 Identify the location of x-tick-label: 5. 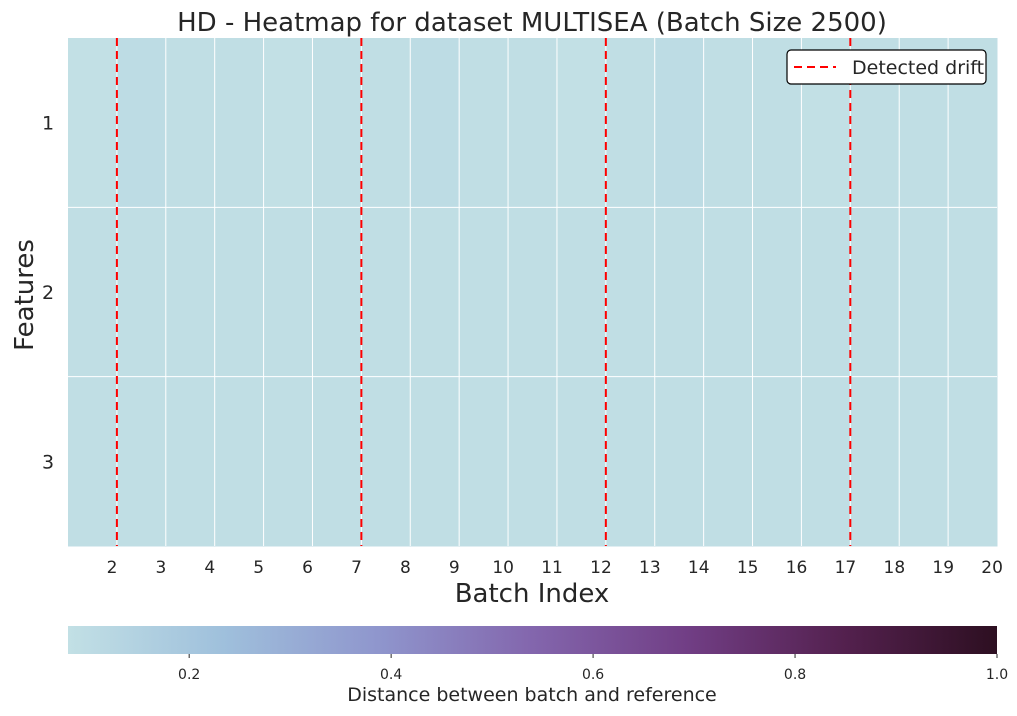
(258, 568).